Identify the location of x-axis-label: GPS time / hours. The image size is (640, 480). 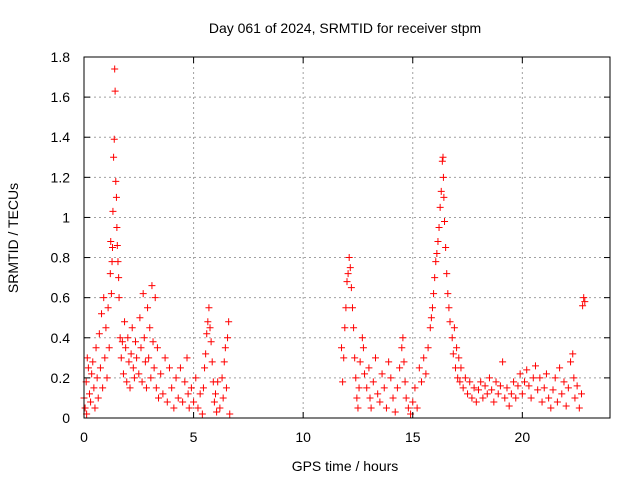
(345, 466).